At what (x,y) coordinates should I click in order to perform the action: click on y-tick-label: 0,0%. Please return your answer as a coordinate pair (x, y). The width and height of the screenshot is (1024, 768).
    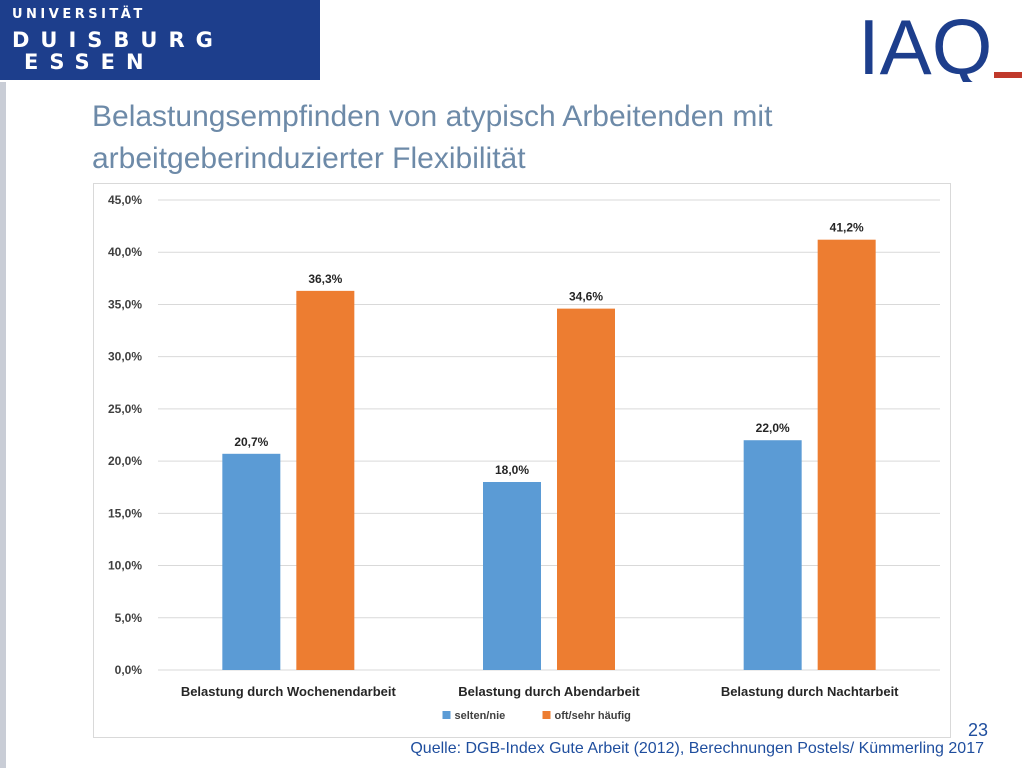
    Looking at the image, I should click on (129, 670).